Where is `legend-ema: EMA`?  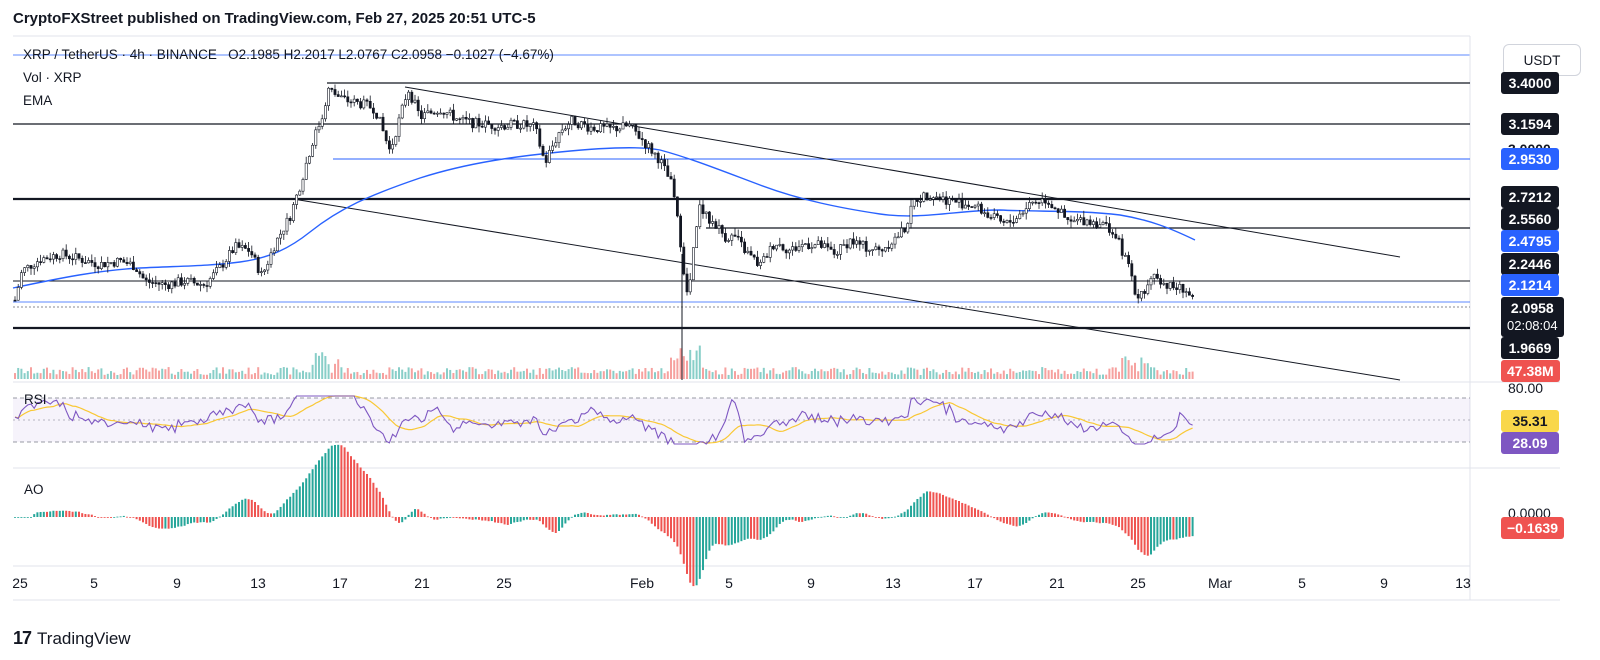
legend-ema: EMA is located at coordinates (38, 100).